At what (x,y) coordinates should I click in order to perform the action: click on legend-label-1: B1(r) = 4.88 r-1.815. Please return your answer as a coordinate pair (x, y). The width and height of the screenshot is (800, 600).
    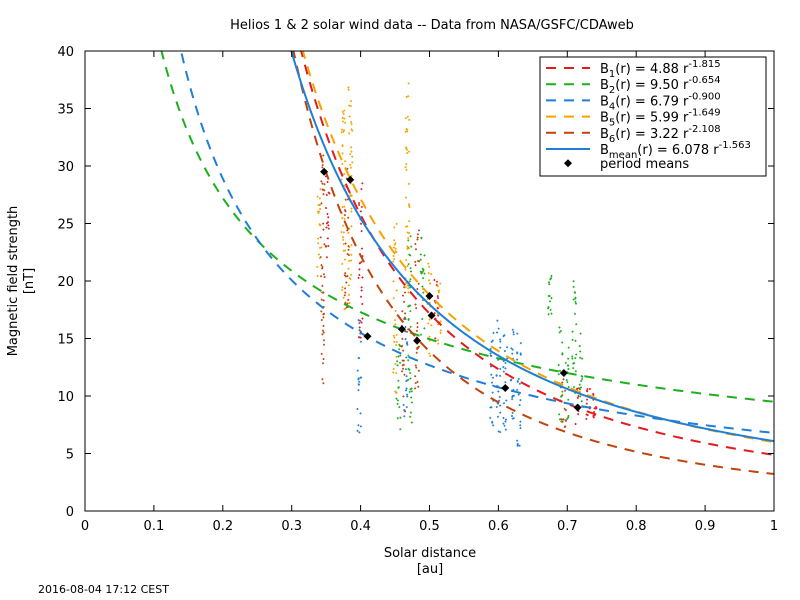
    Looking at the image, I should click on (660, 69).